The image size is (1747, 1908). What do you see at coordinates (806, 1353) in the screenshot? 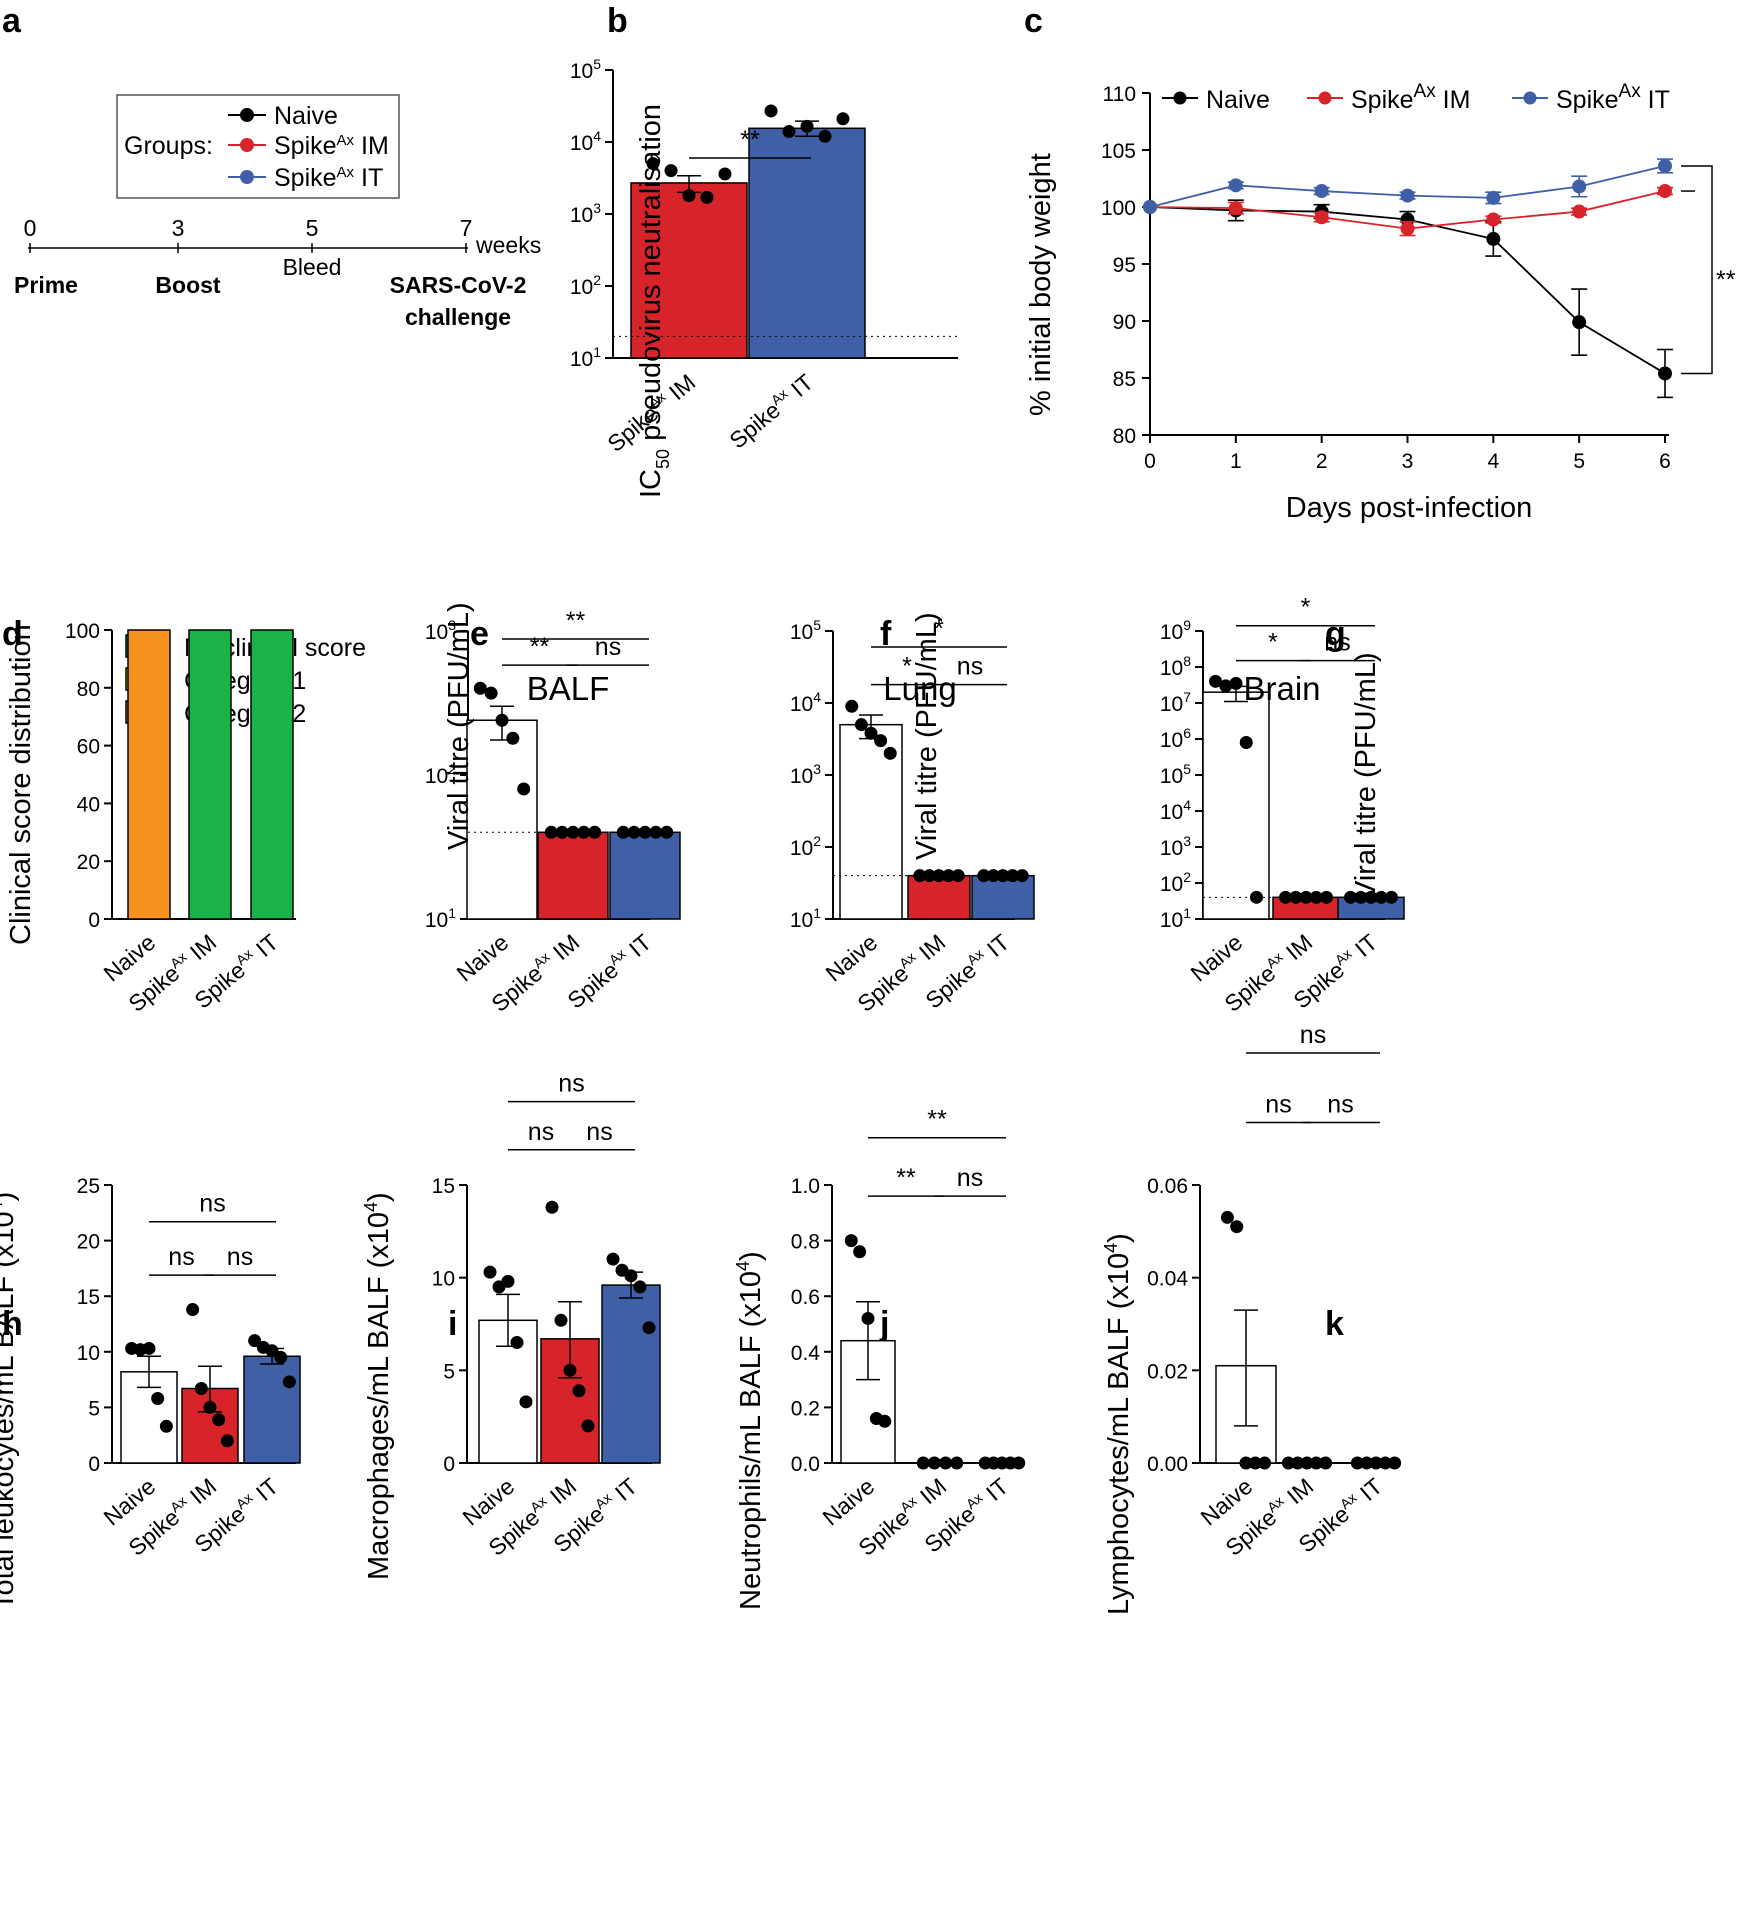
I see `y-tick-label-j-2: 0.4` at bounding box center [806, 1353].